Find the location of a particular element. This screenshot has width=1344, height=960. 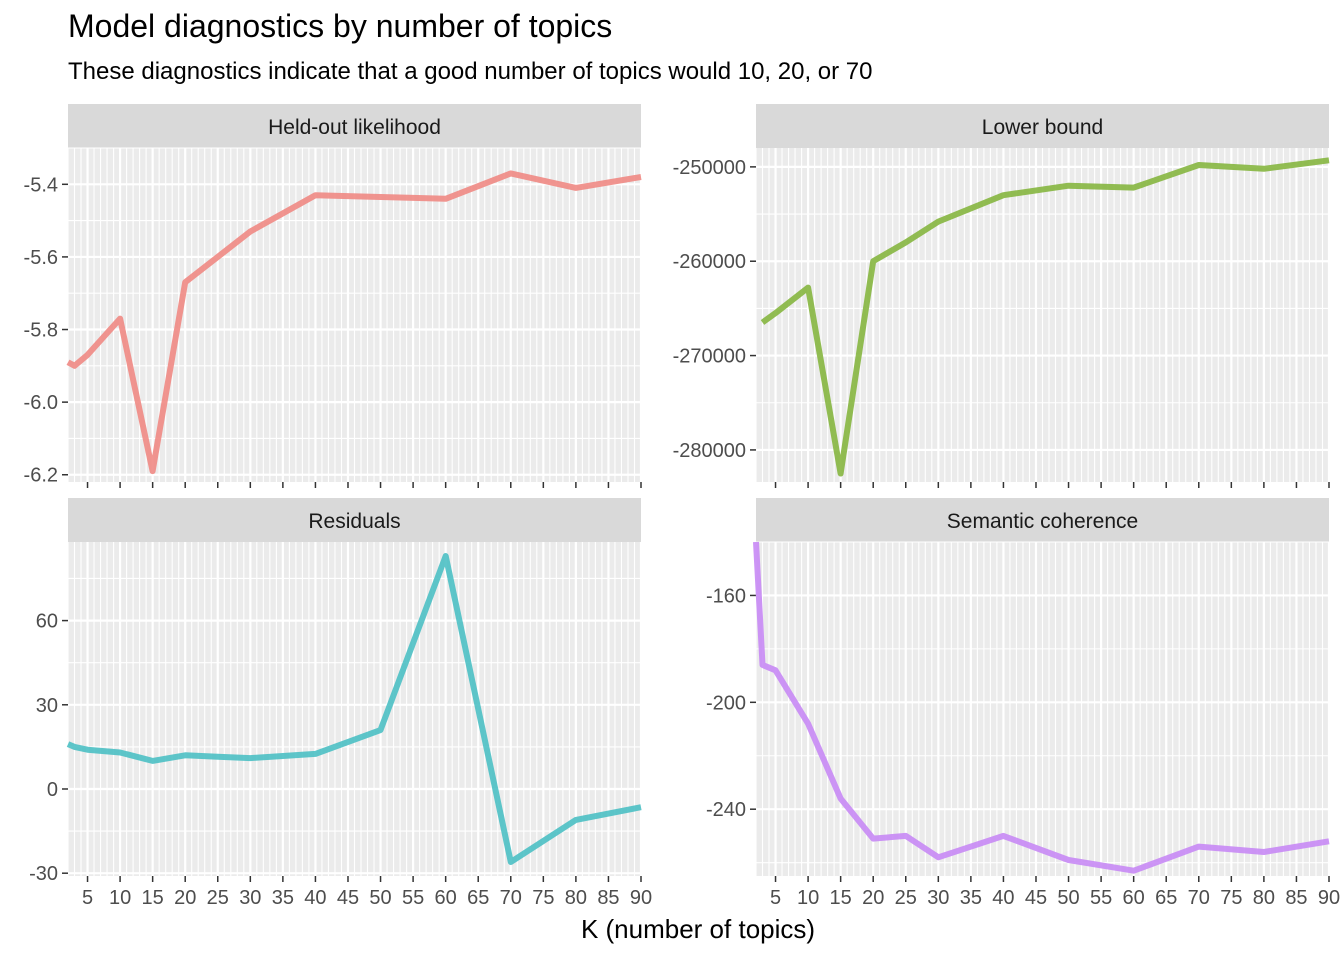

y-tick-label: -6.0 is located at coordinates (41, 403).